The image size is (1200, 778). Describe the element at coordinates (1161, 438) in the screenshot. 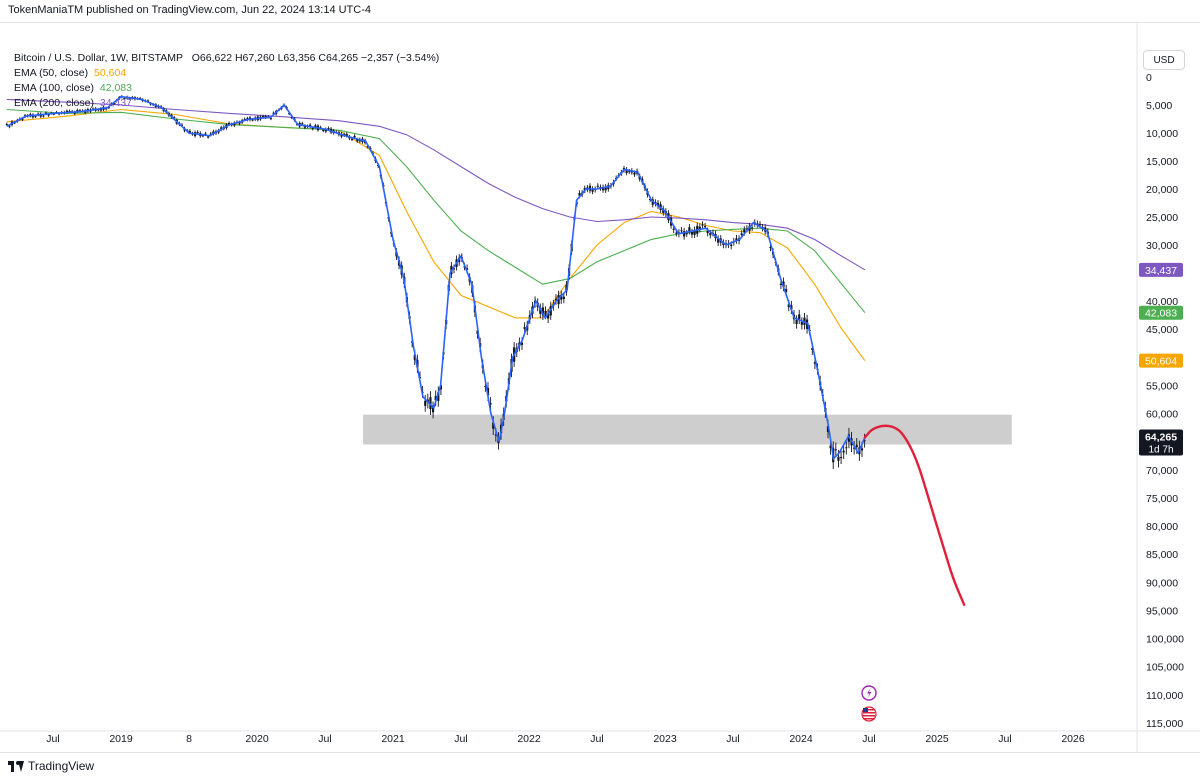

I see `last-price-value: 64,265` at that location.